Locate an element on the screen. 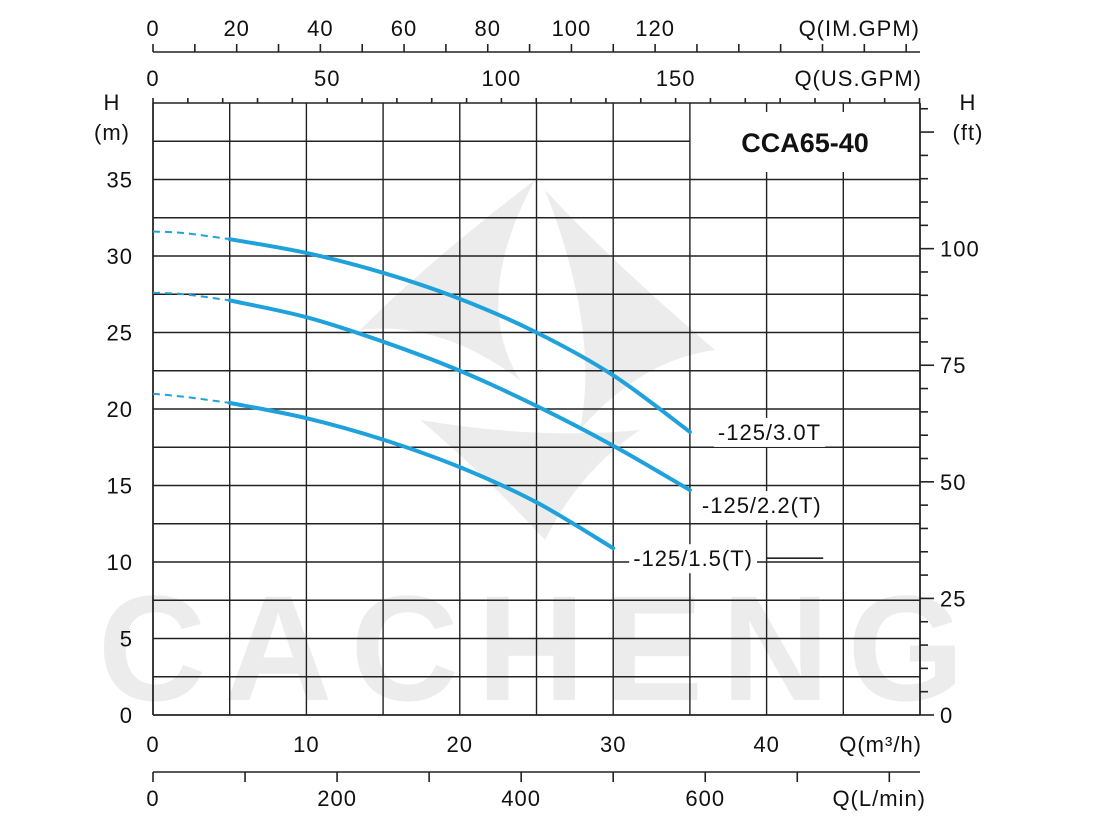  x-tick-label-imgpm: 80 is located at coordinates (487, 28).